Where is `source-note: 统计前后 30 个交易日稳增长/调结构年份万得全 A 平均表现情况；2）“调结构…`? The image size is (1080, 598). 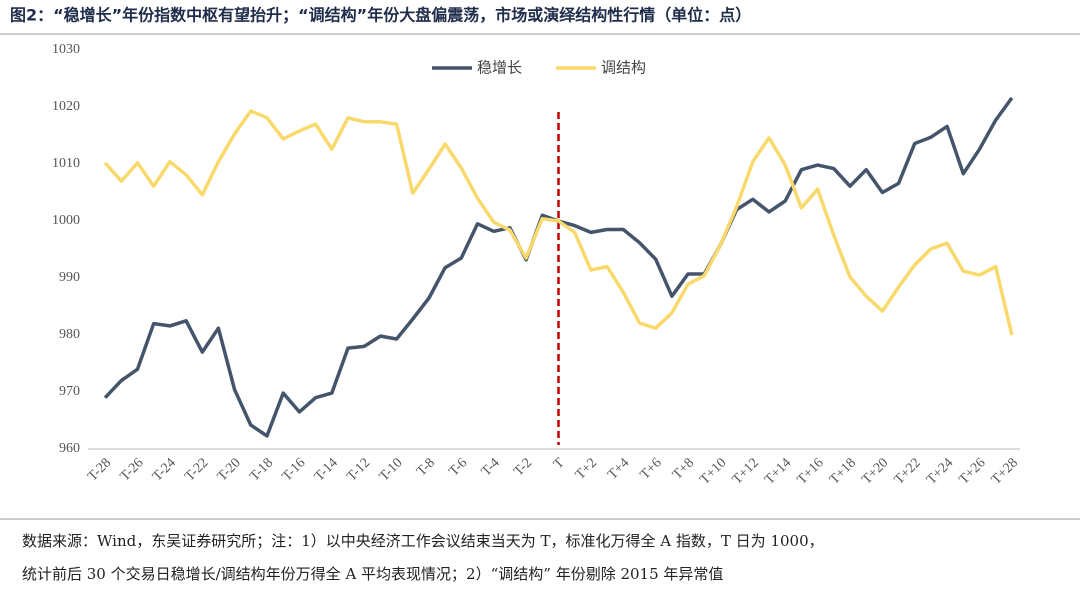
source-note: 统计前后 30 个交易日稳增长/调结构年份万得全 A 平均表现情况；2）“调结构… is located at coordinates (372, 574).